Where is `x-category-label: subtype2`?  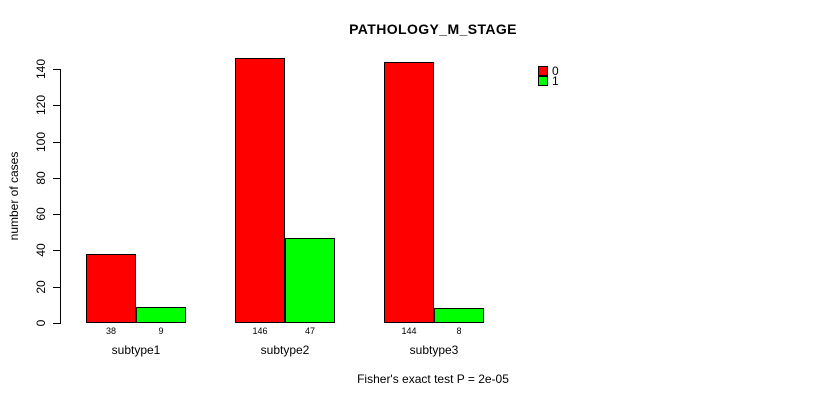
x-category-label: subtype2 is located at coordinates (285, 350).